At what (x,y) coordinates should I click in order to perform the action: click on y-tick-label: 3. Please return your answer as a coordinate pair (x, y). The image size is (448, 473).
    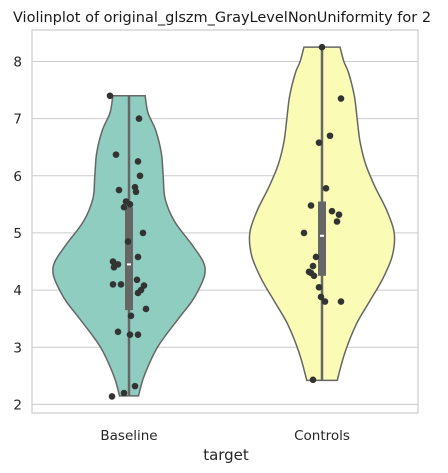
    Looking at the image, I should click on (17, 348).